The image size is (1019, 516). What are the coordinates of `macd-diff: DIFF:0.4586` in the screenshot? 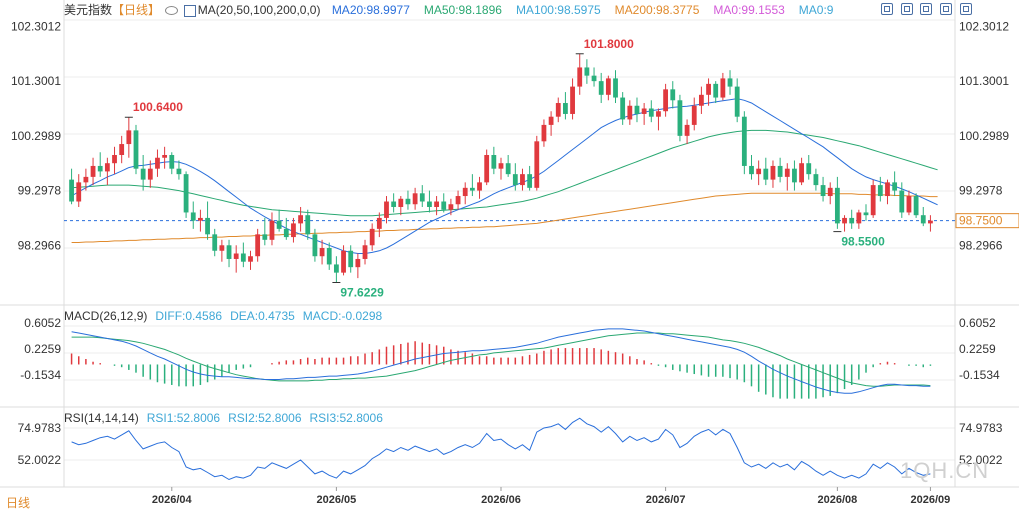 It's located at (189, 316).